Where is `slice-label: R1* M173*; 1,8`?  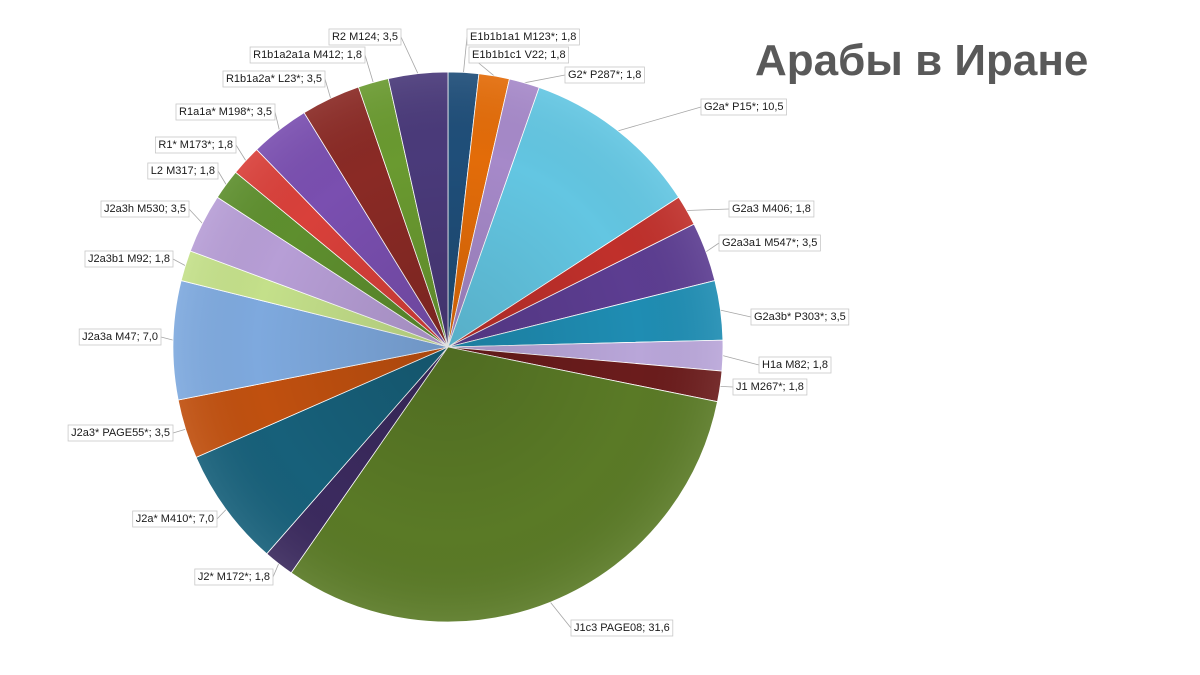 slice-label: R1* M173*; 1,8 is located at coordinates (195, 145).